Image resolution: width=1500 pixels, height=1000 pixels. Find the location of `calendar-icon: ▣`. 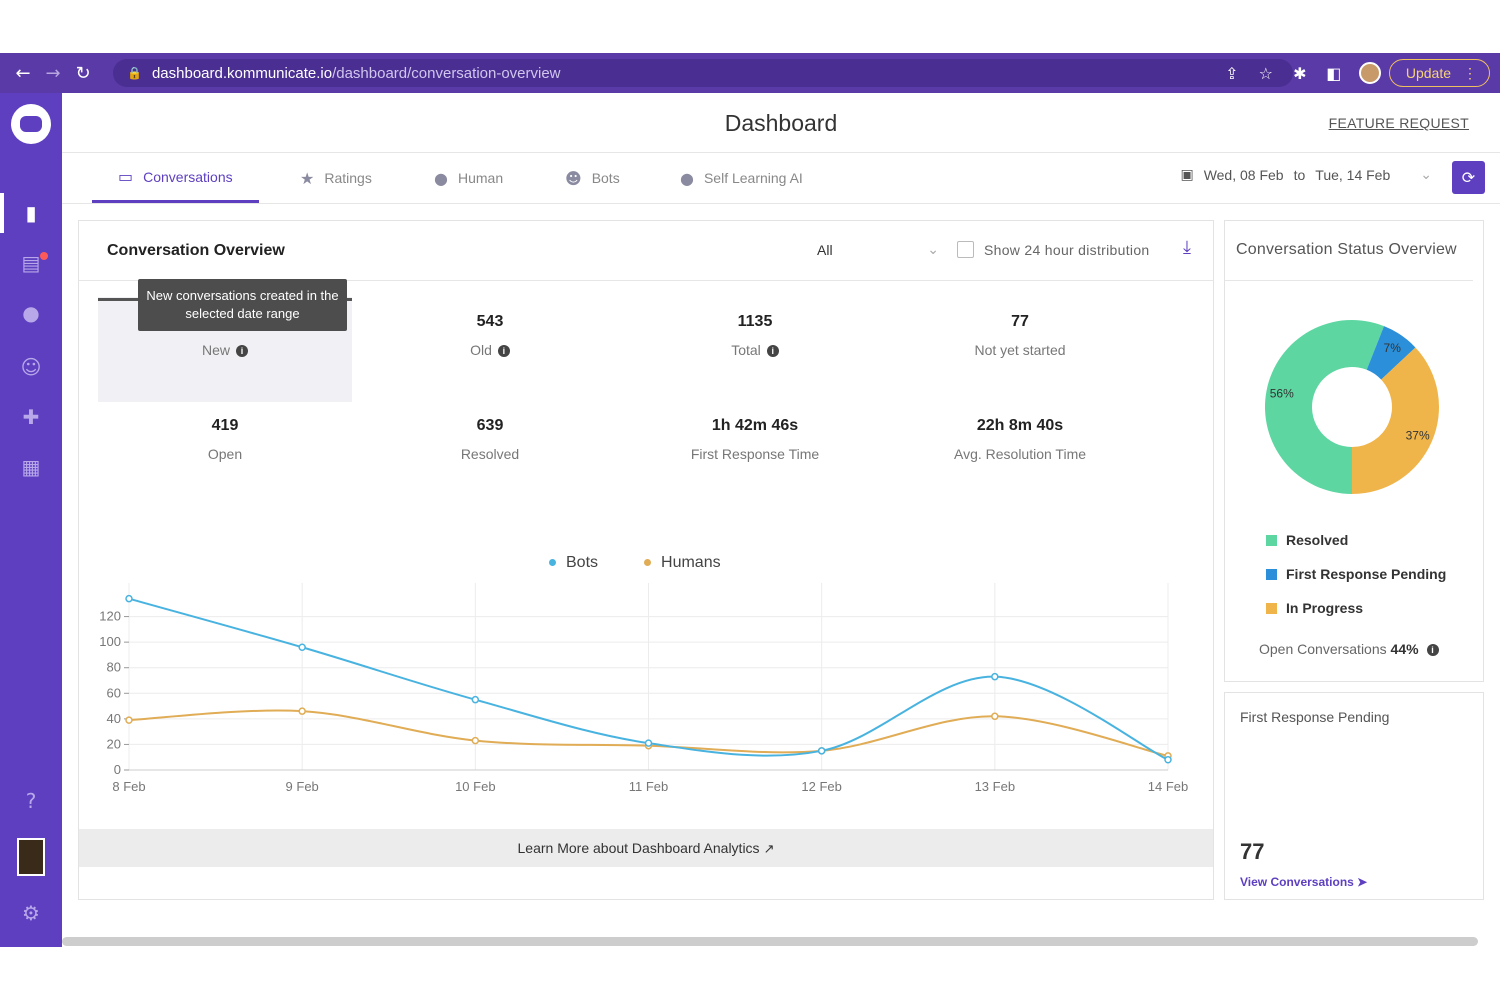

calendar-icon: ▣ is located at coordinates (1187, 175).